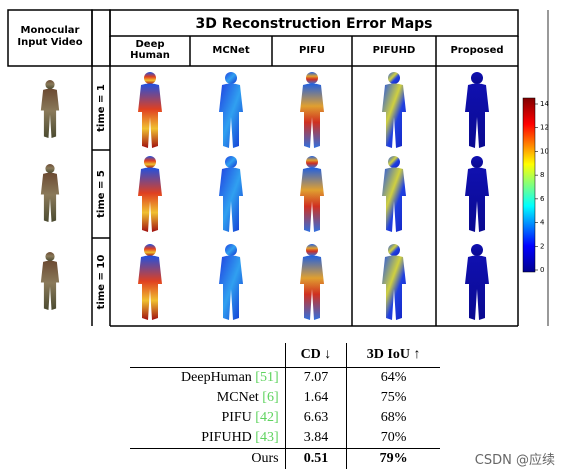 The image size is (567, 476). Describe the element at coordinates (393, 355) in the screenshot. I see `col-header: 3D IoU ↑` at that location.